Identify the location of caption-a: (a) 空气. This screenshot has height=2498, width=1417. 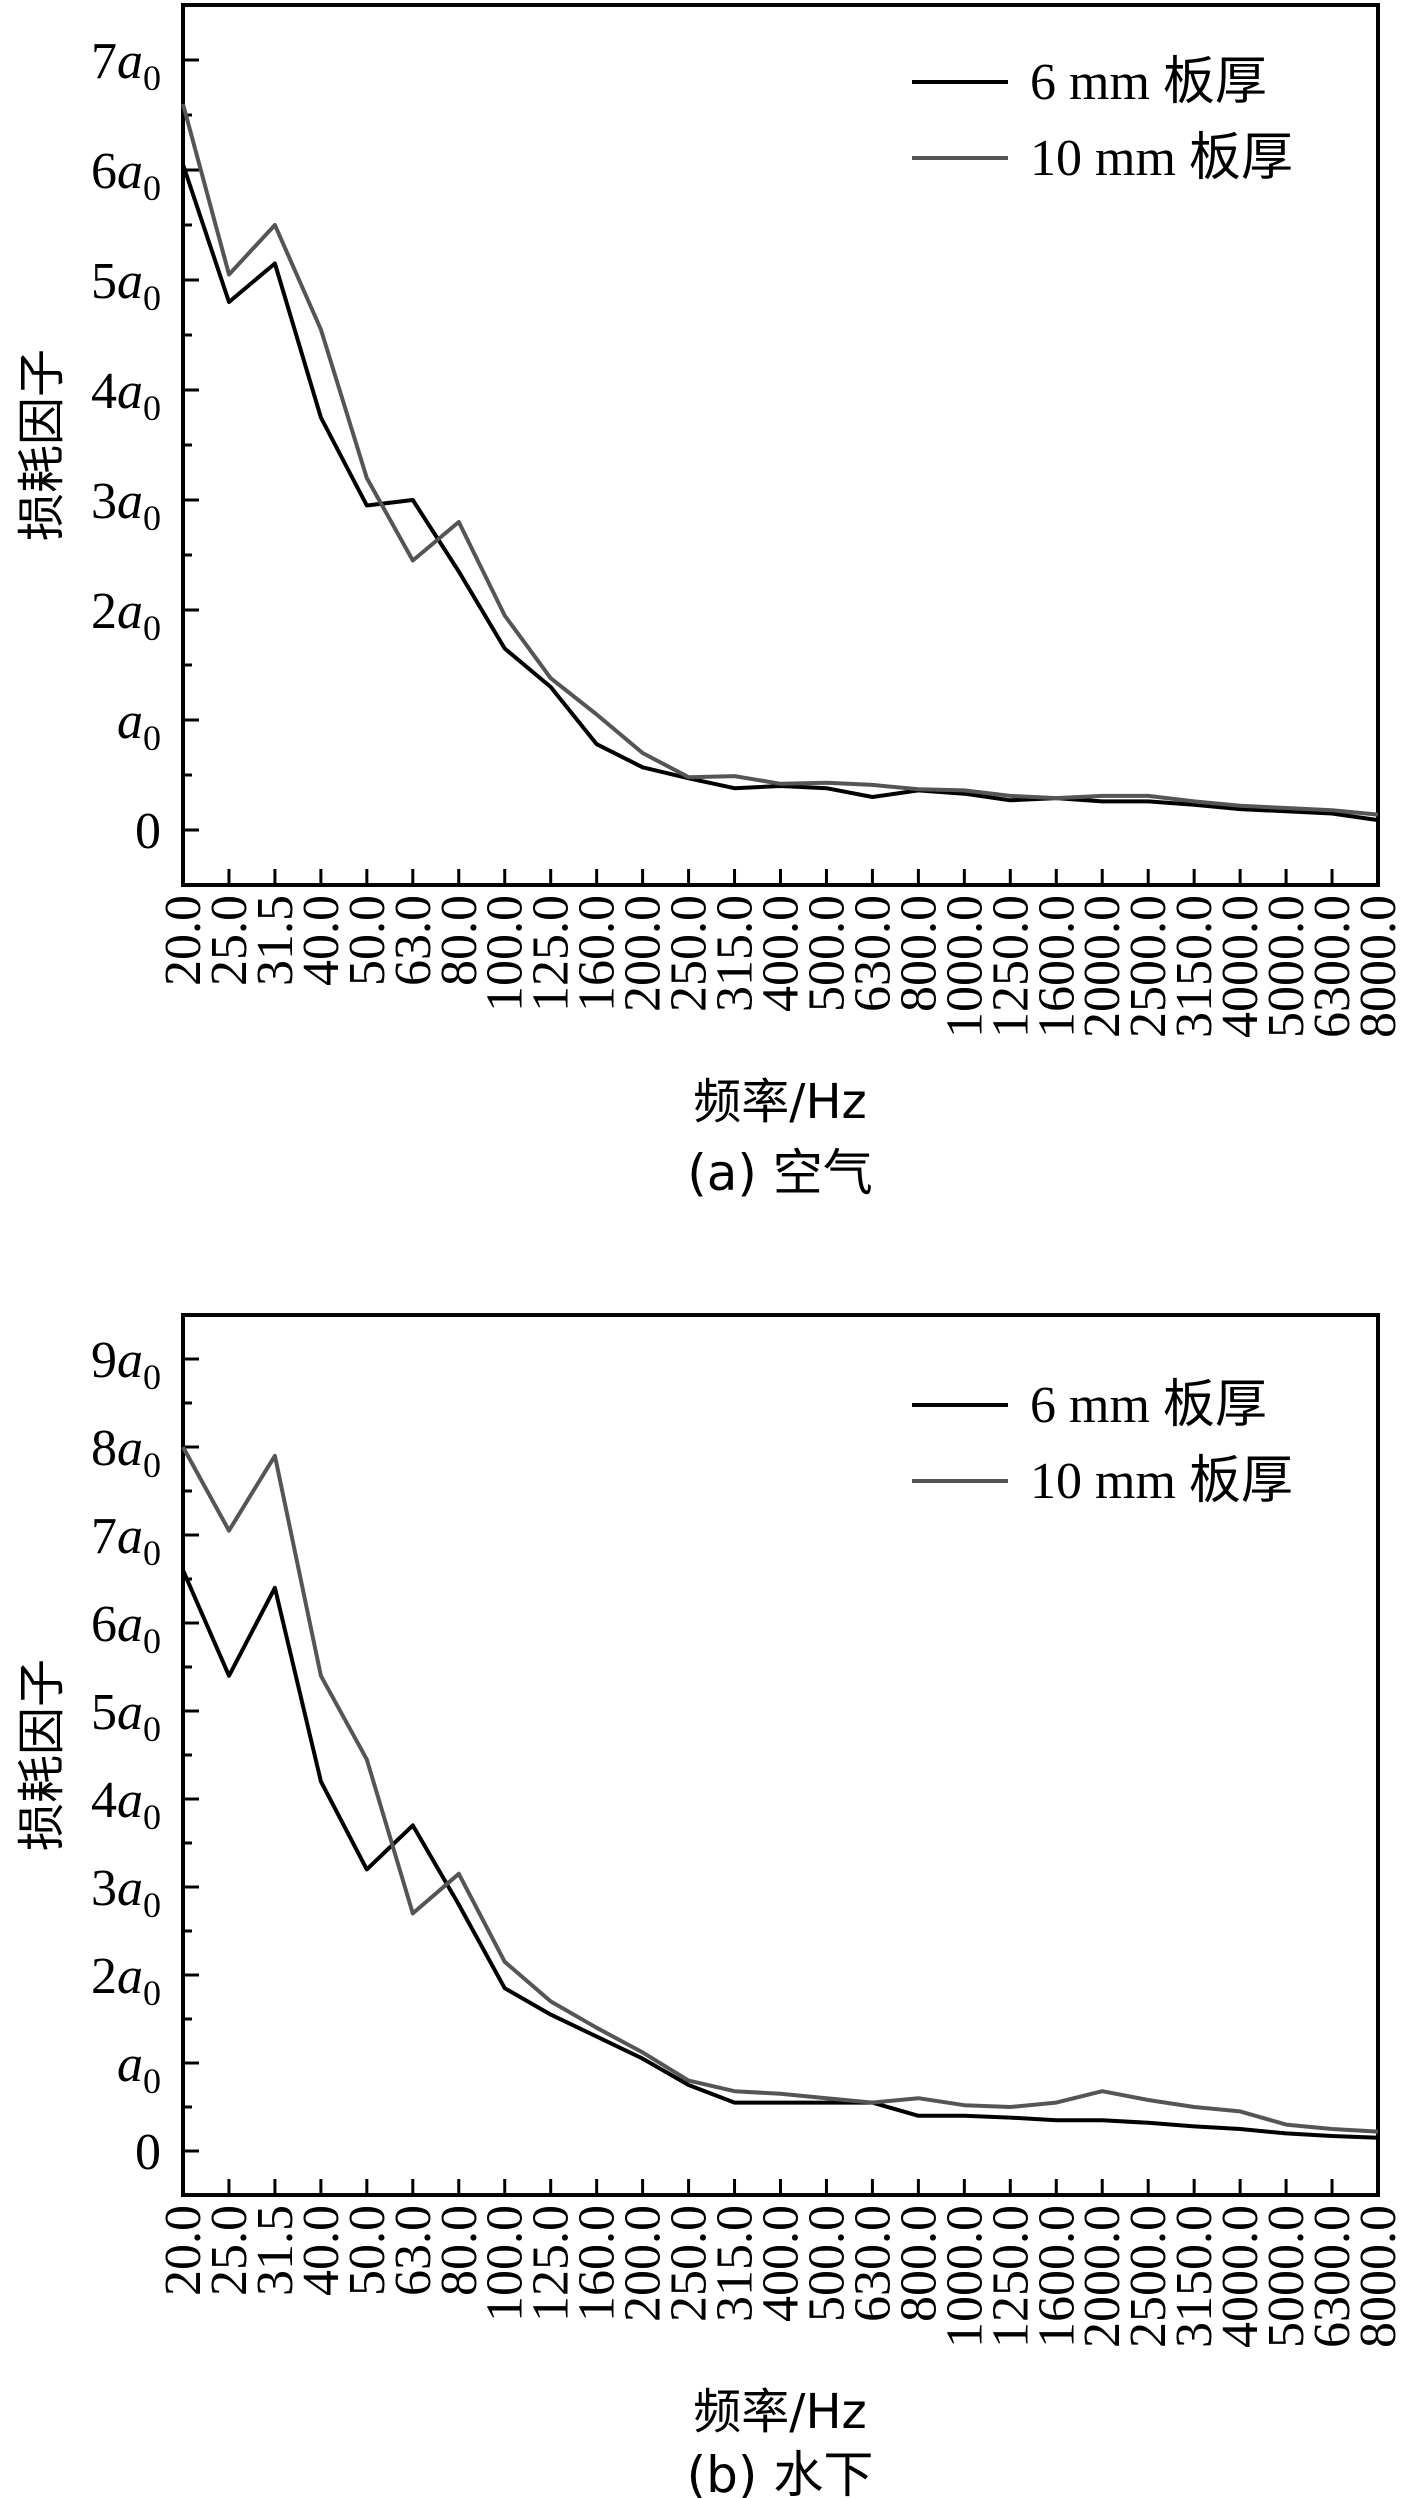
(780, 1173).